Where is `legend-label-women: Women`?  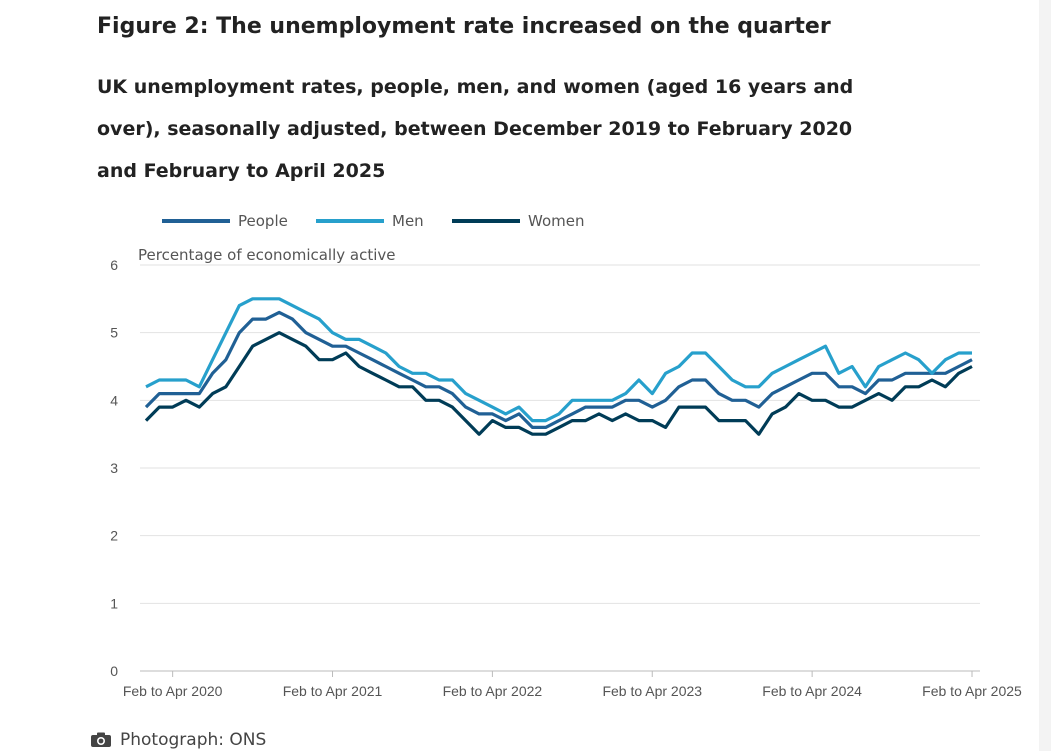
legend-label-women: Women is located at coordinates (556, 221).